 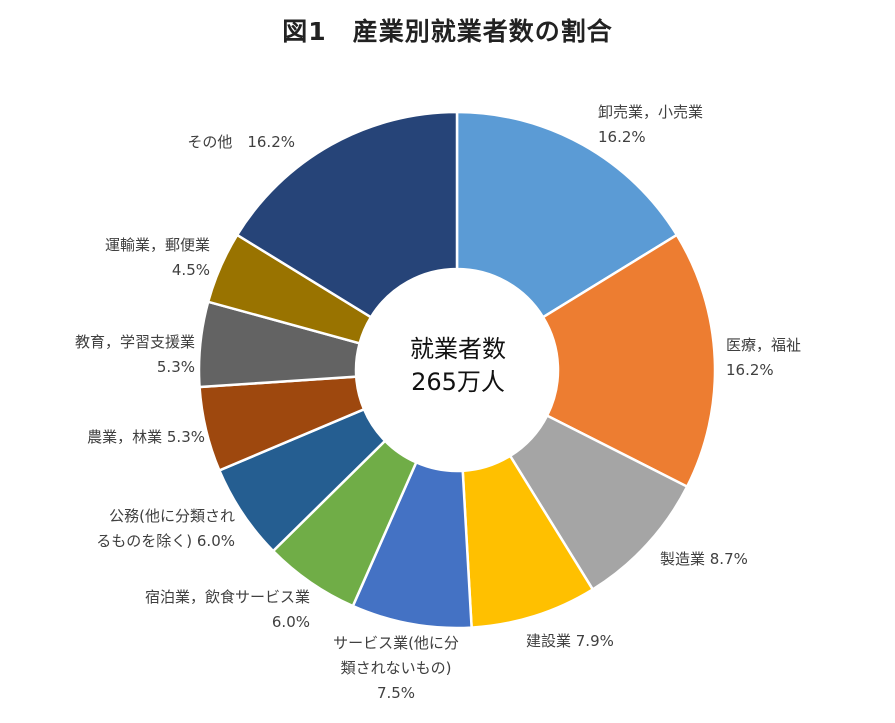 I want to click on slice-label-text: 宿泊業，飲食サービス業, so click(x=227, y=597).